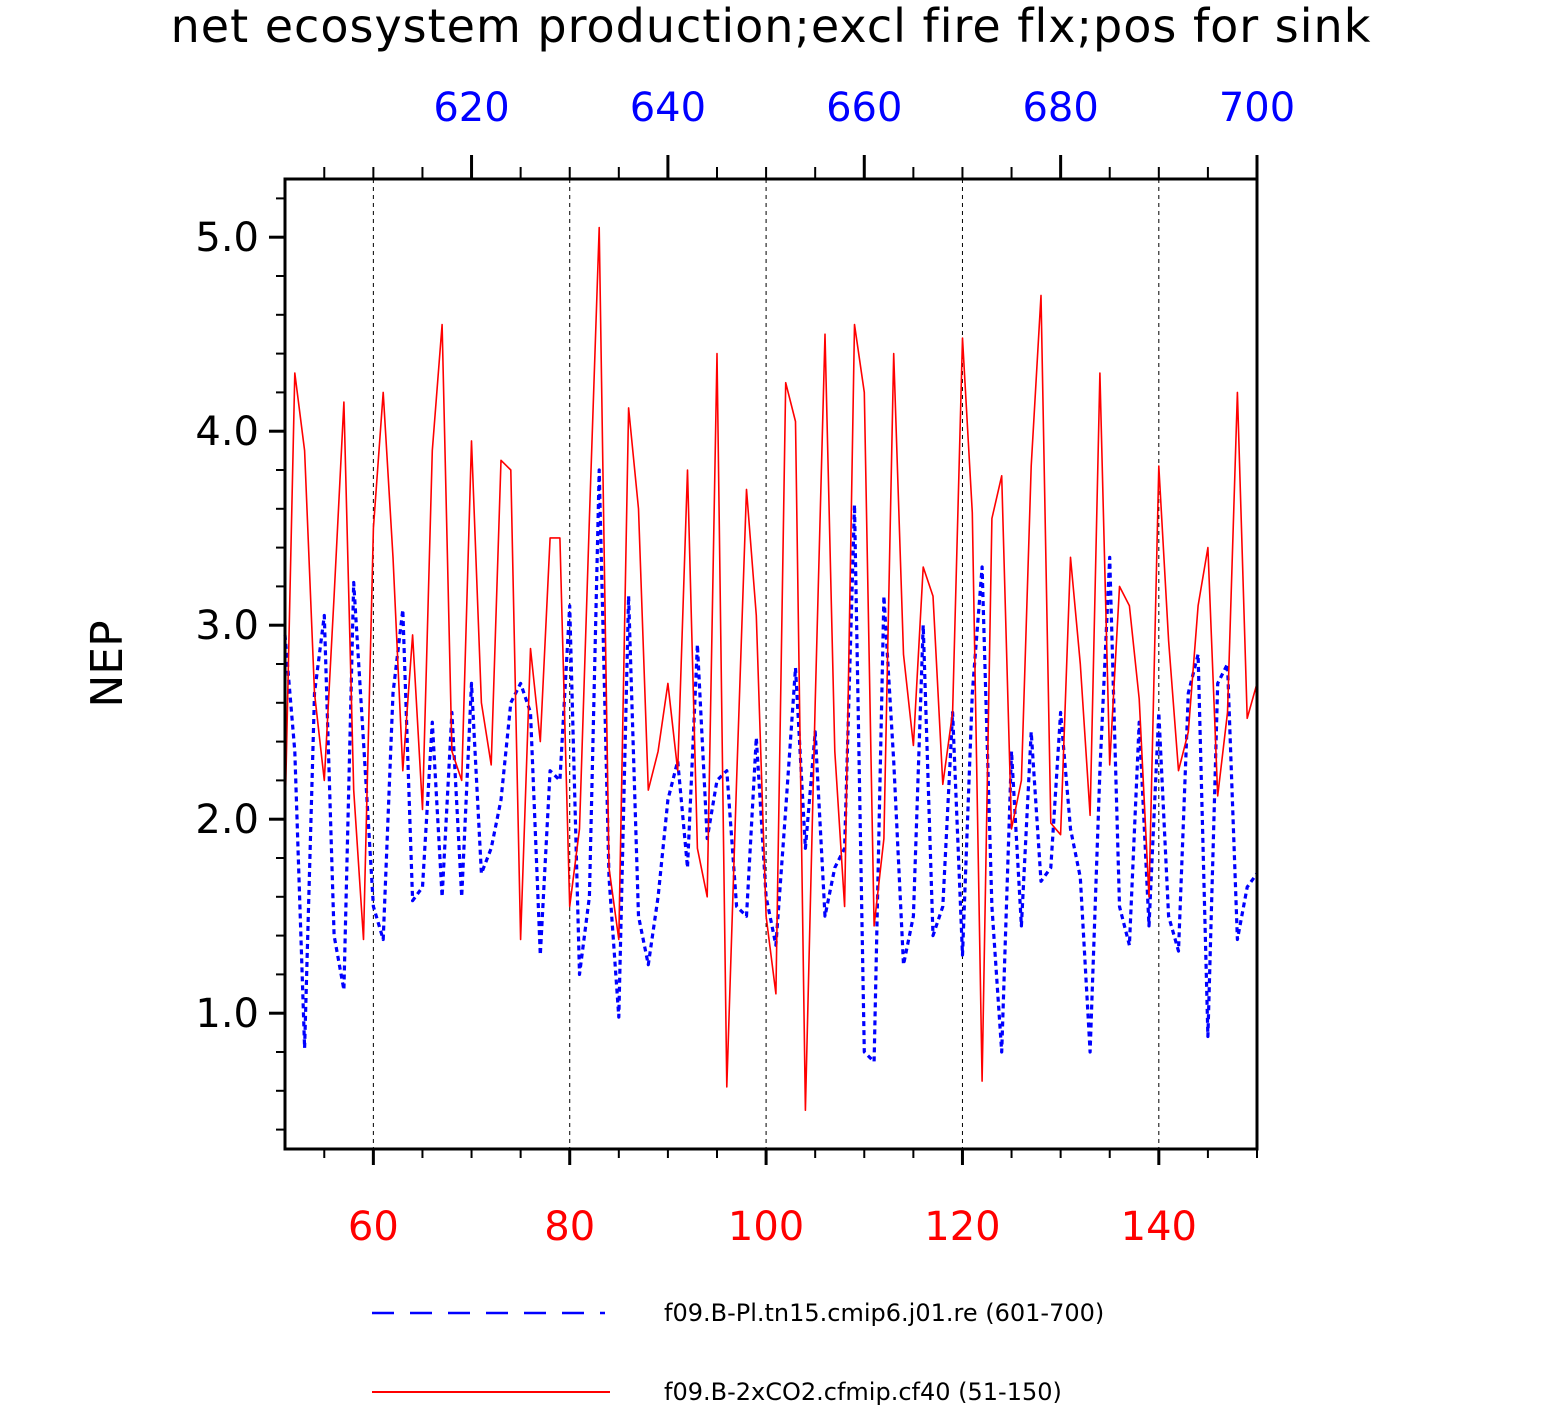 This screenshot has width=1542, height=1408. I want to click on x-tick-label-bottom: 100, so click(766, 1227).